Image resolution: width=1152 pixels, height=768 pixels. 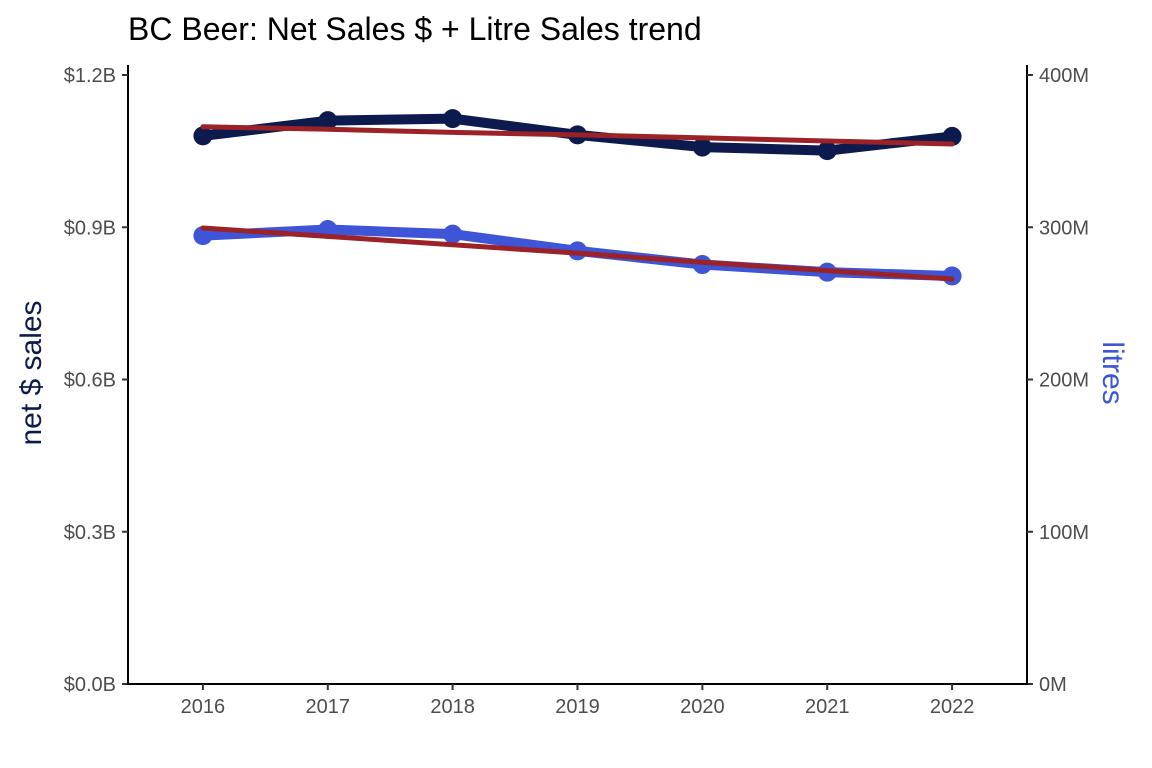 I want to click on y-right-axis-title: litres, so click(x=1112, y=372).